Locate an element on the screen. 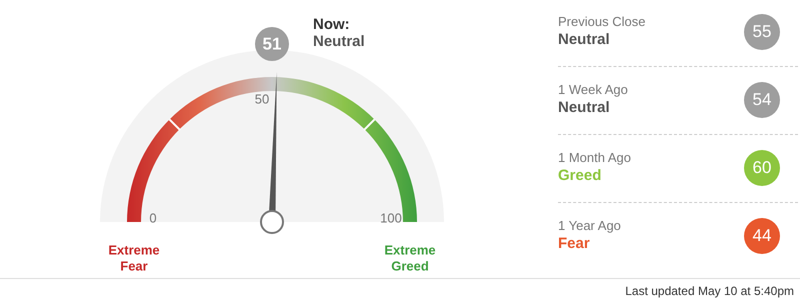 The image size is (800, 308). data-label: 44 is located at coordinates (762, 236).